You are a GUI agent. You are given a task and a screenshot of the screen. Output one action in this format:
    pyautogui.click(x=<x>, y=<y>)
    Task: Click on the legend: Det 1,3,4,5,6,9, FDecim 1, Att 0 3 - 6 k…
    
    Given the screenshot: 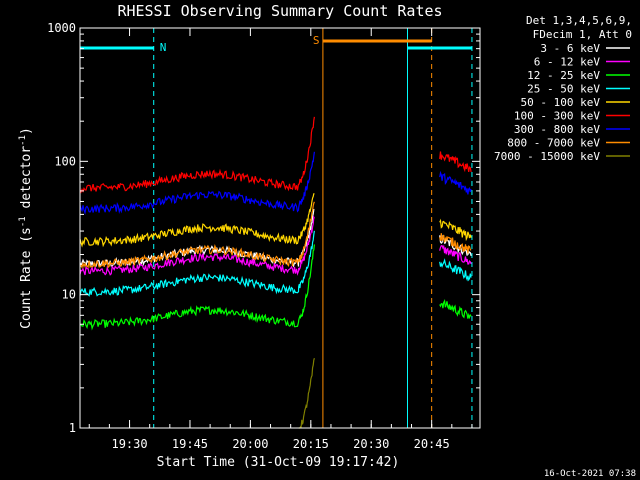 What is the action you would take?
    pyautogui.click(x=563, y=88)
    